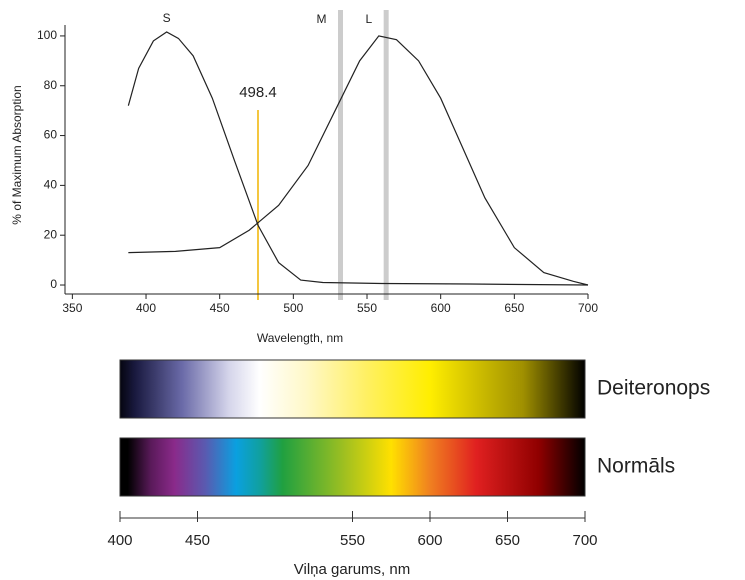 This screenshot has height=580, width=745. Describe the element at coordinates (636, 466) in the screenshot. I see `spectrum-label: Normāls` at that location.